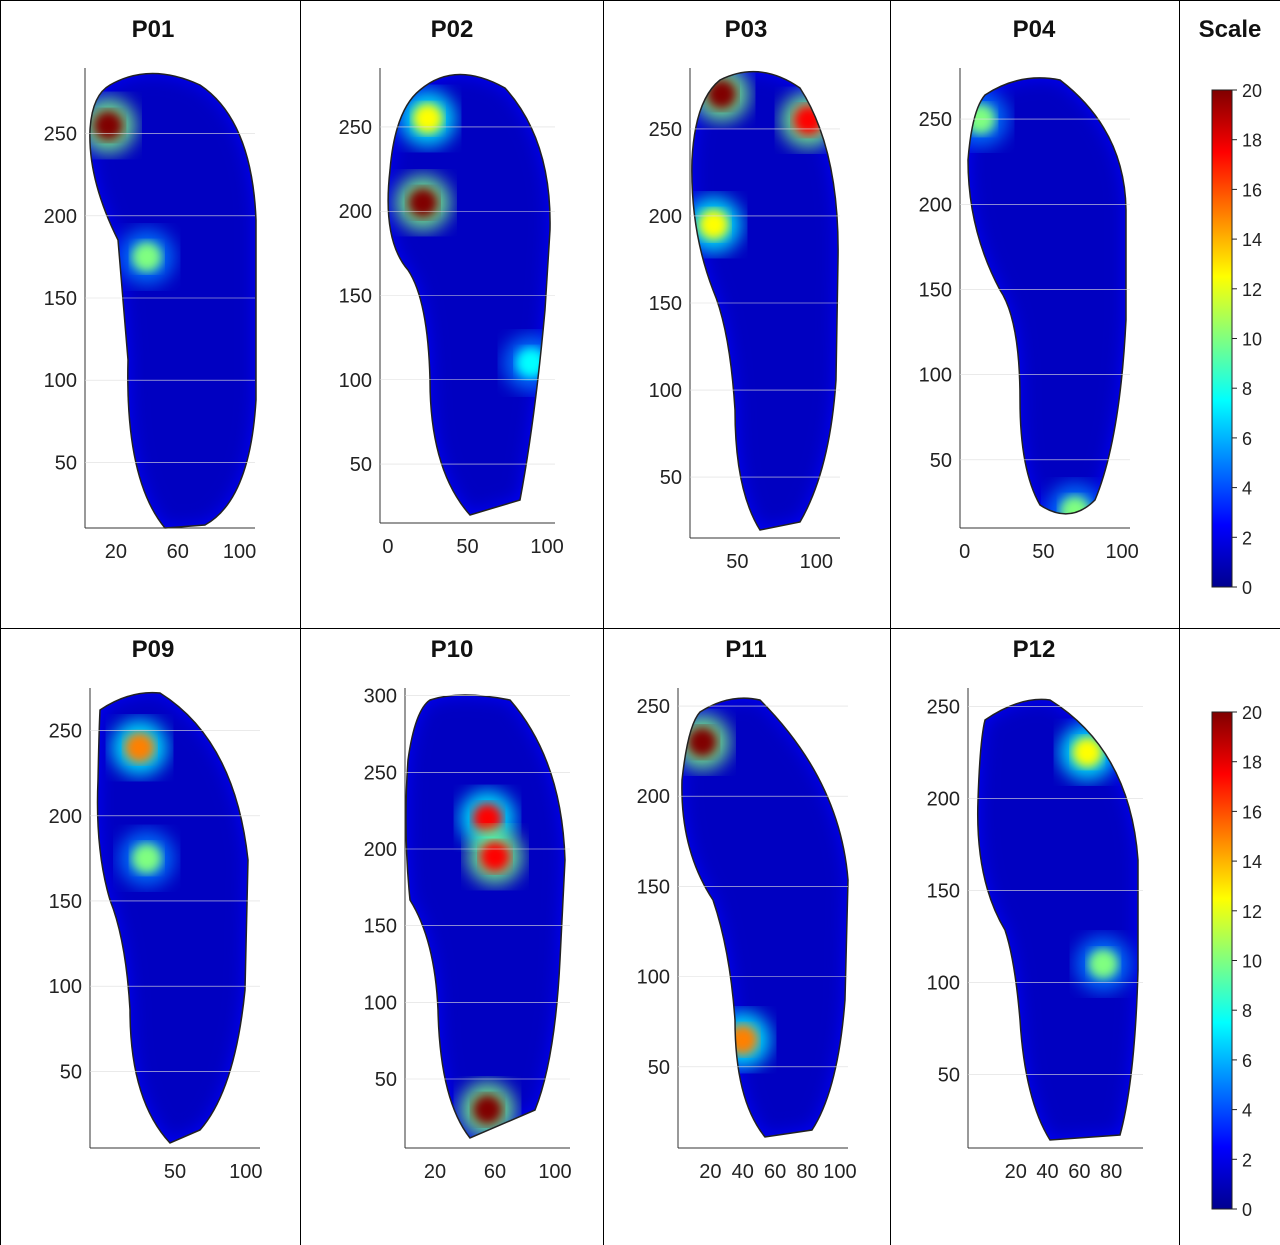 This screenshot has height=1245, width=1280. I want to click on colorbar-tick-label: 18, so click(1252, 763).